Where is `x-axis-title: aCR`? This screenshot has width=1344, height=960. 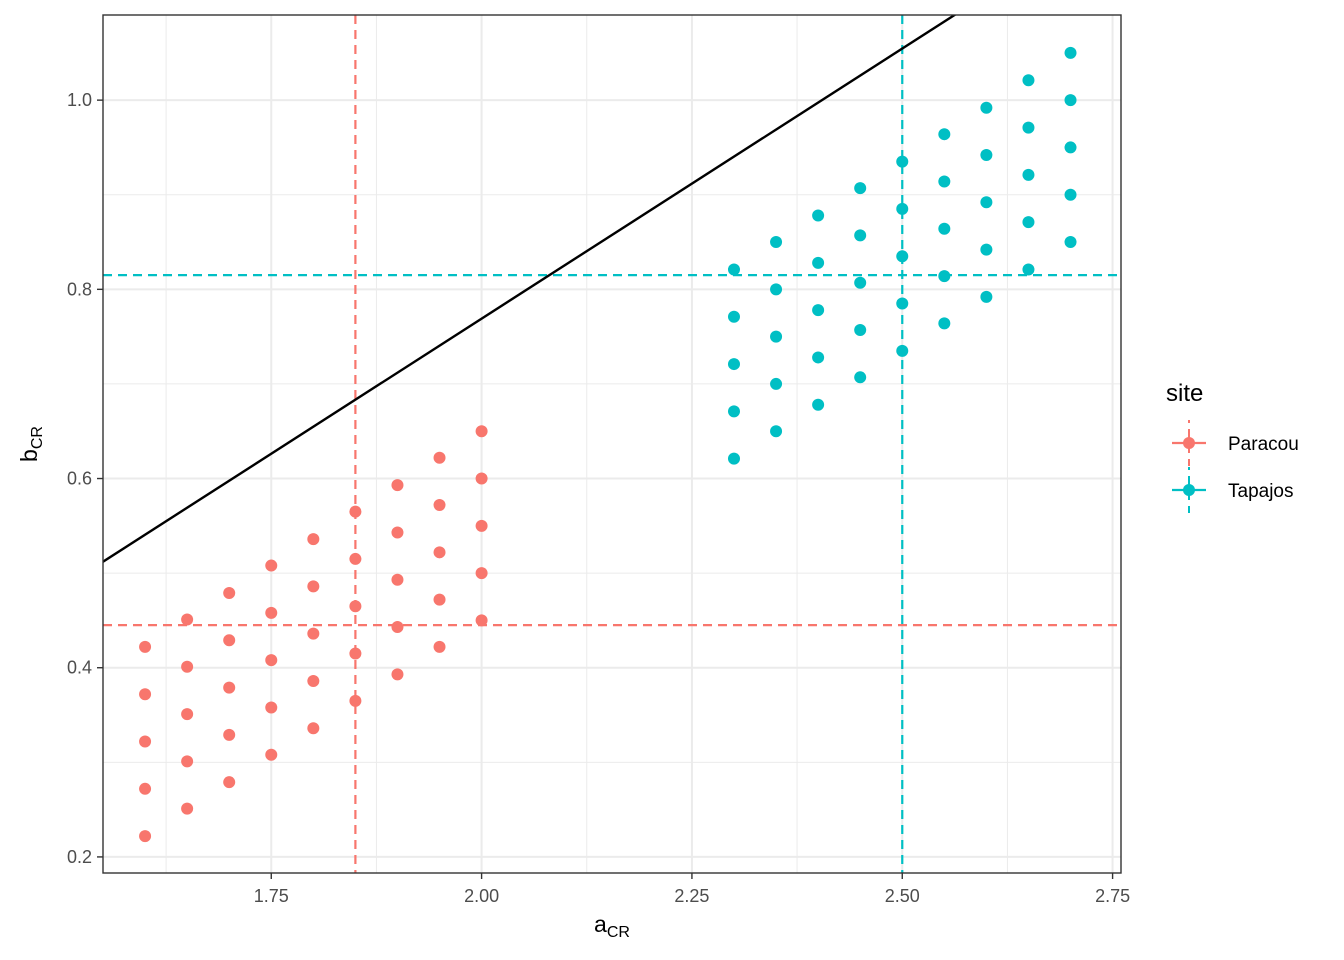 x-axis-title: aCR is located at coordinates (612, 926).